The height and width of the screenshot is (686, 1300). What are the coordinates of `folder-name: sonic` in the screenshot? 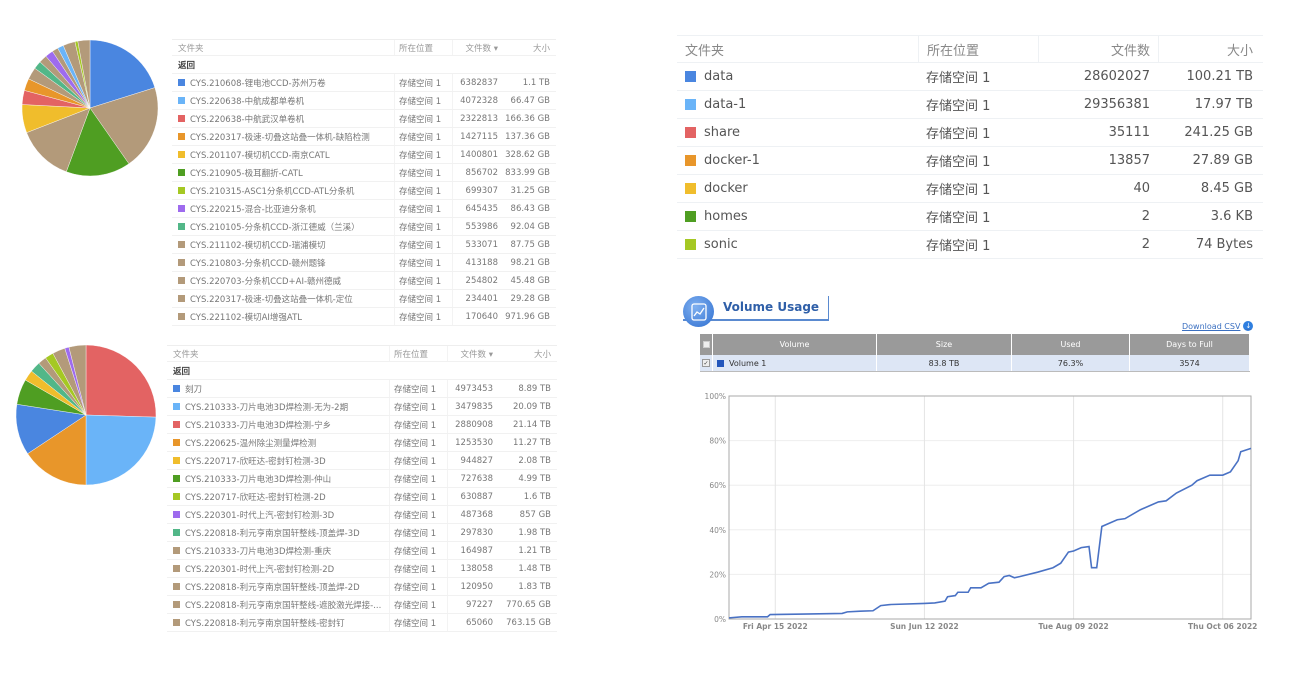 It's located at (721, 244).